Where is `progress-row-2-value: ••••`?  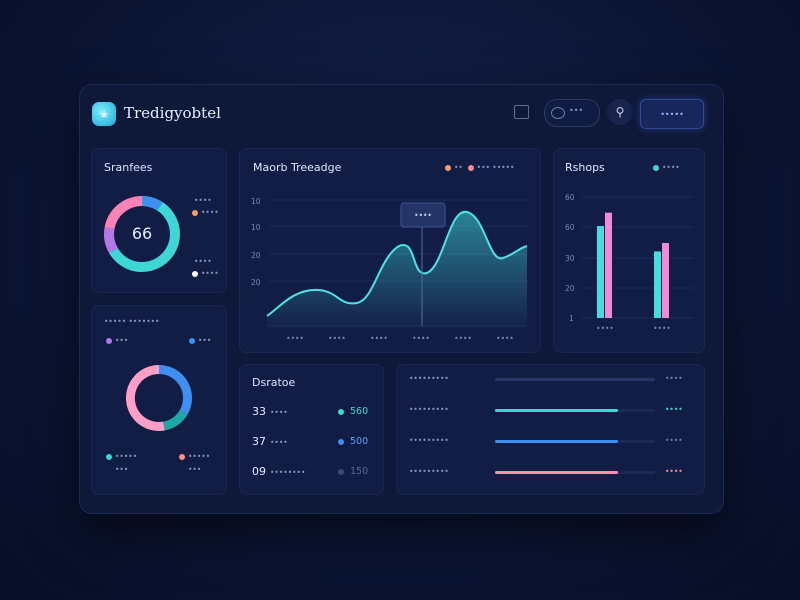 progress-row-2-value: •••• is located at coordinates (674, 409).